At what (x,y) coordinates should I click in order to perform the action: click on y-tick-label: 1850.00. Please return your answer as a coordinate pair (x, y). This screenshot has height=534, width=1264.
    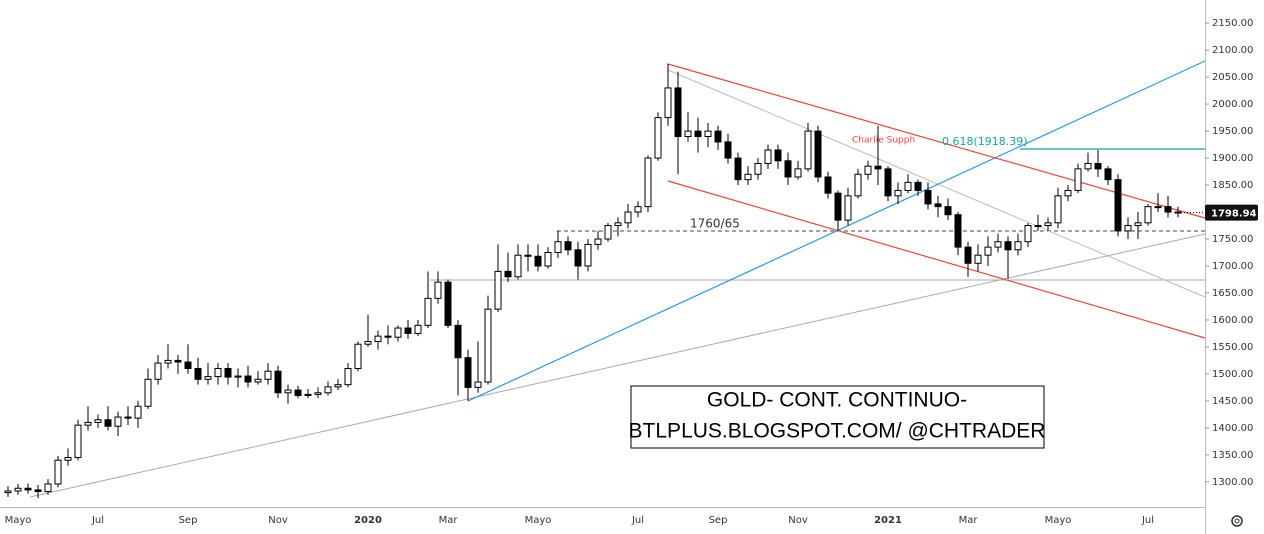
    Looking at the image, I should click on (1232, 185).